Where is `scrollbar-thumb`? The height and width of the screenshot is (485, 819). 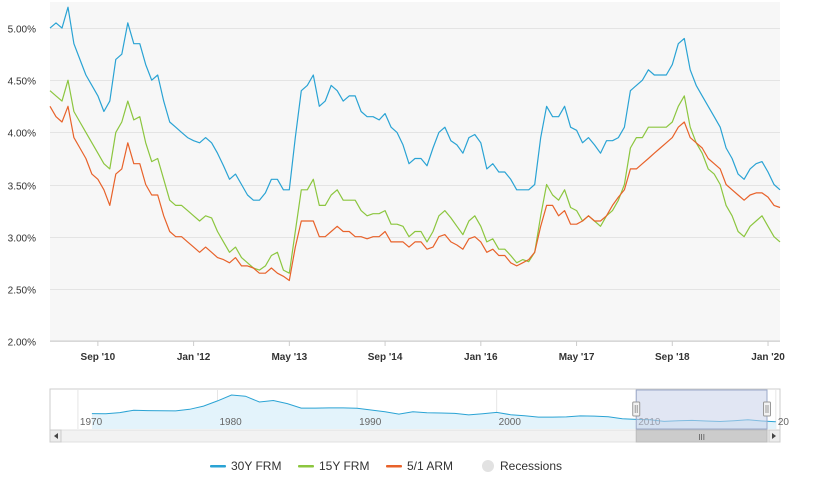
scrollbar-thumb is located at coordinates (701, 436).